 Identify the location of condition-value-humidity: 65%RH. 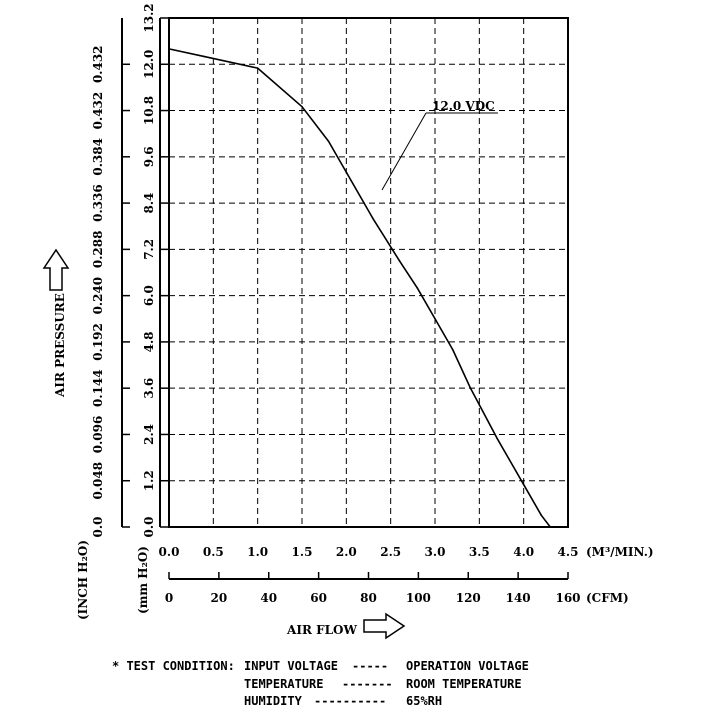
(424, 701).